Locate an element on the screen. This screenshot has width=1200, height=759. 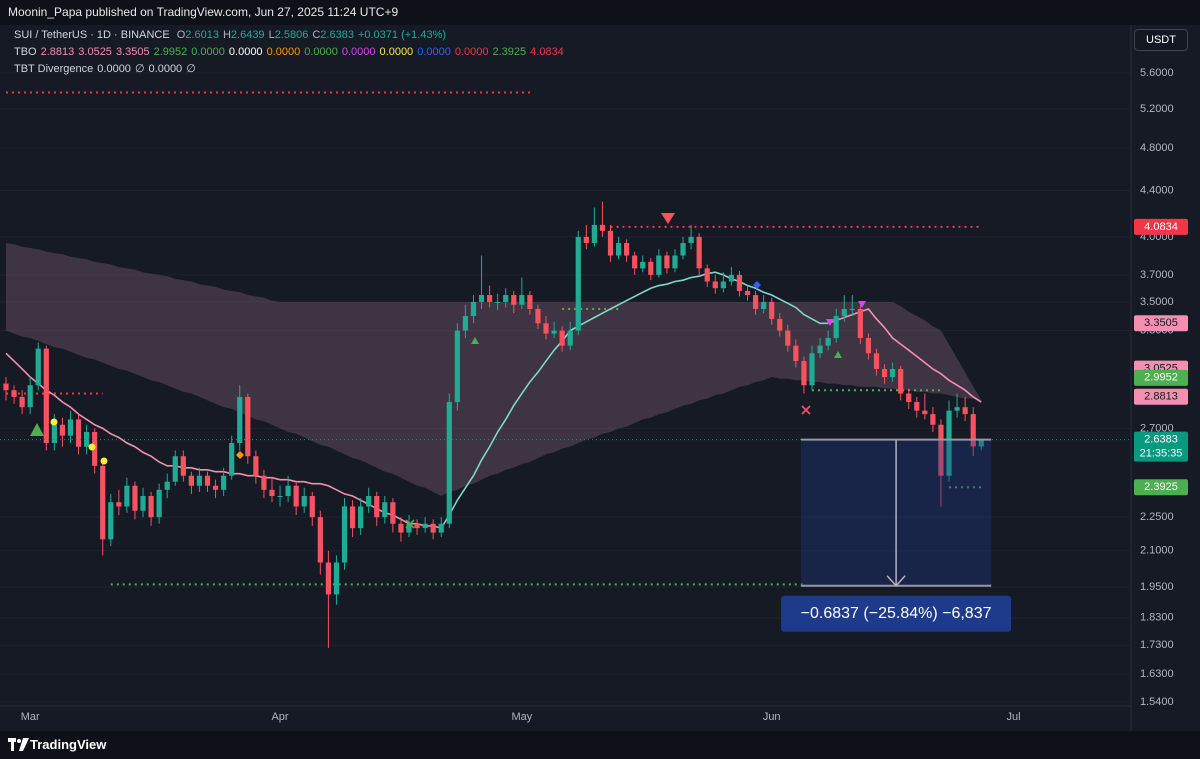
y-tick-label: 3.7000 is located at coordinates (1157, 275).